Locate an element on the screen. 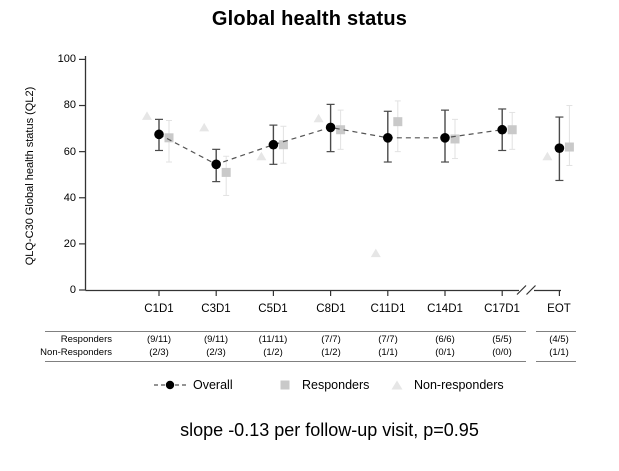 The height and width of the screenshot is (471, 619). visit-label-c14d1: C14D1 is located at coordinates (445, 309).